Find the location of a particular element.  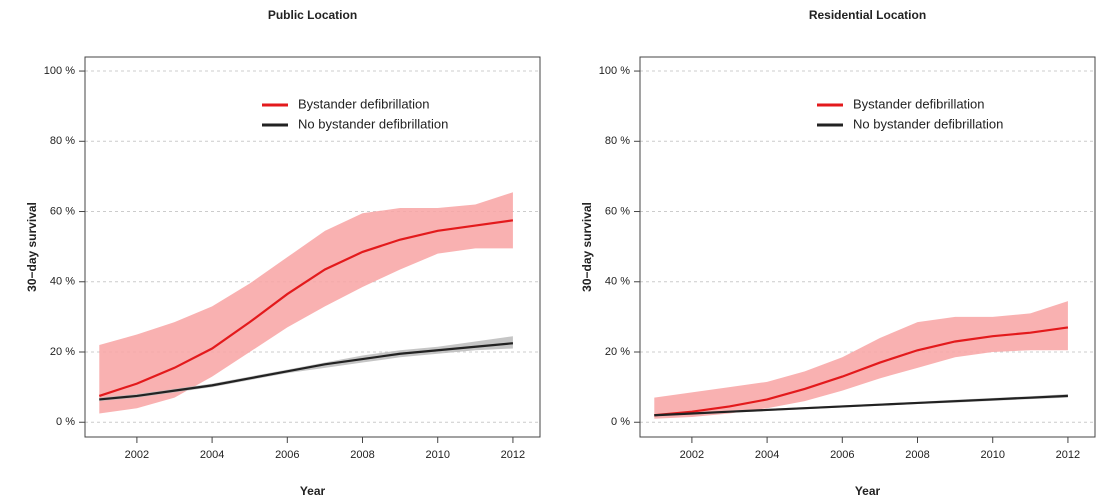

chart-title: Public Location is located at coordinates (312, 15).